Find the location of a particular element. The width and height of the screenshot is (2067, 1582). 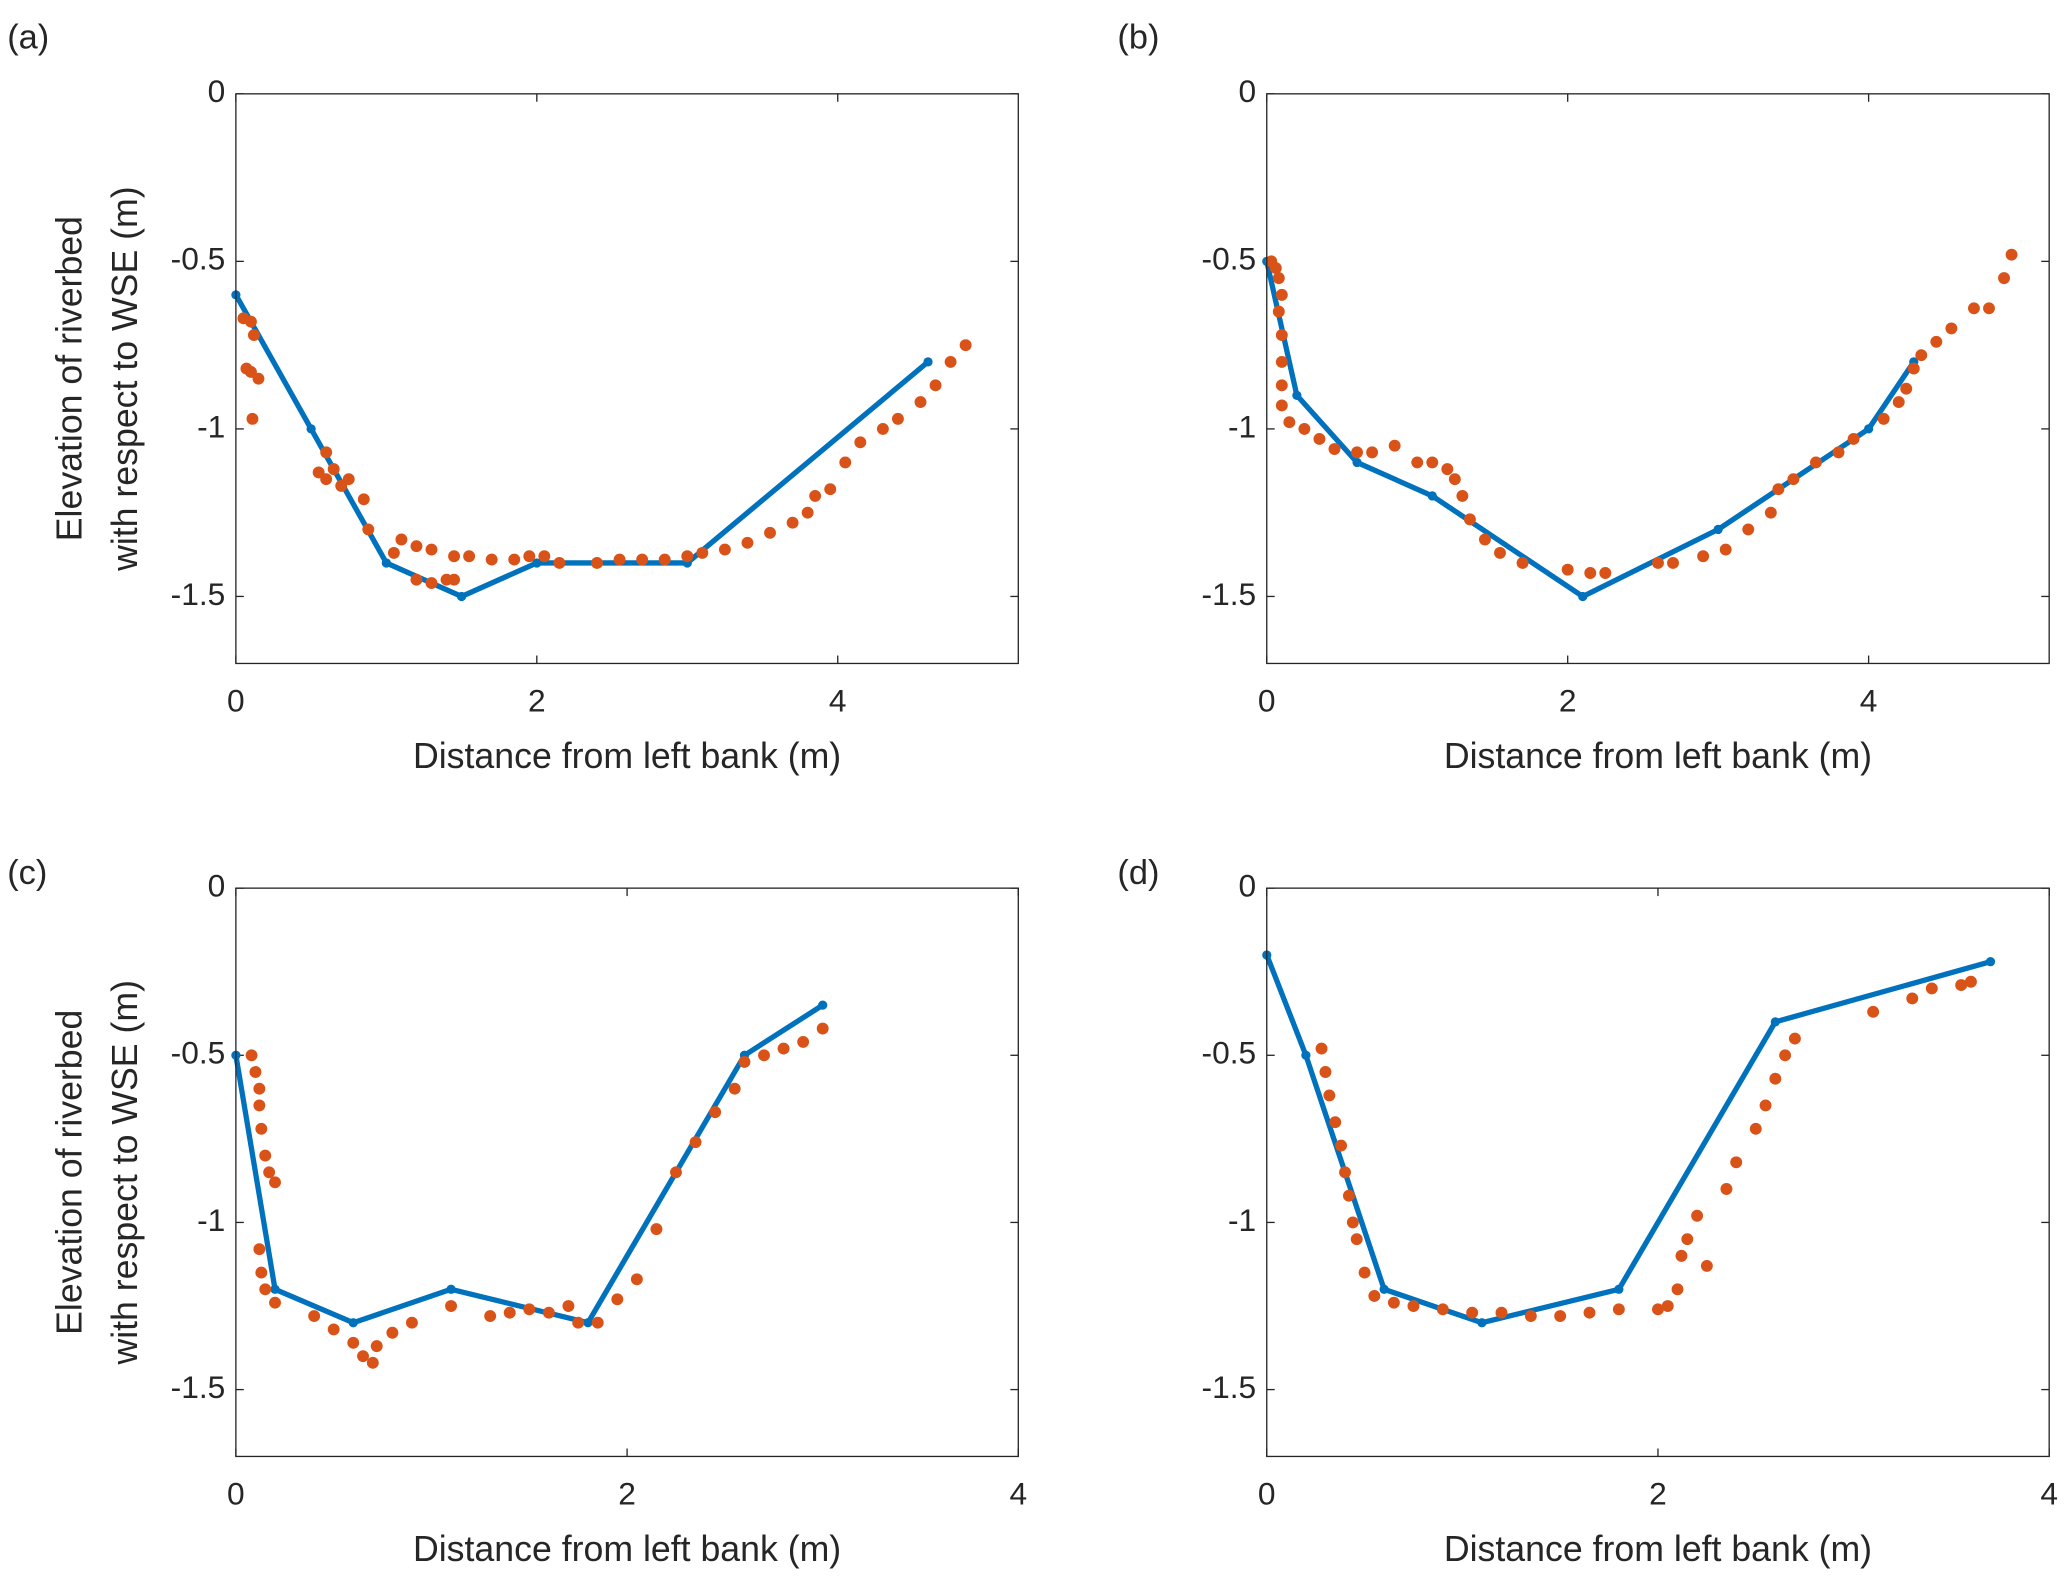

panel-label: (d) is located at coordinates (1138, 873).